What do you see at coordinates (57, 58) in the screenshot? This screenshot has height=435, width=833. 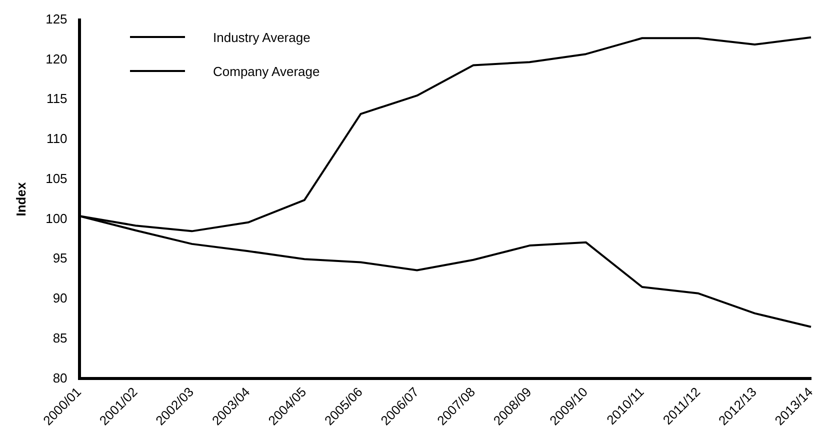 I see `y-tick-label: 120` at bounding box center [57, 58].